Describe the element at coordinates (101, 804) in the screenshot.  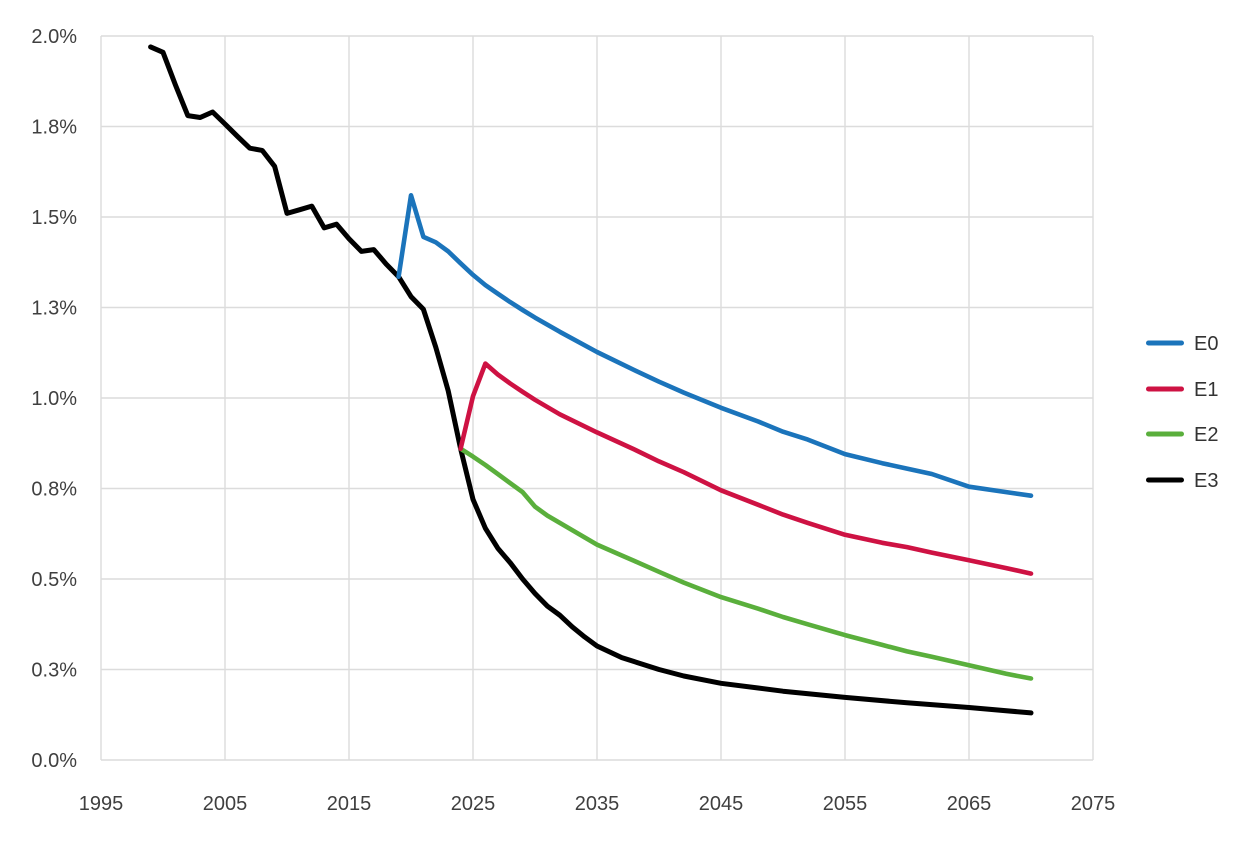
I see `x-tick-label: 1995` at that location.